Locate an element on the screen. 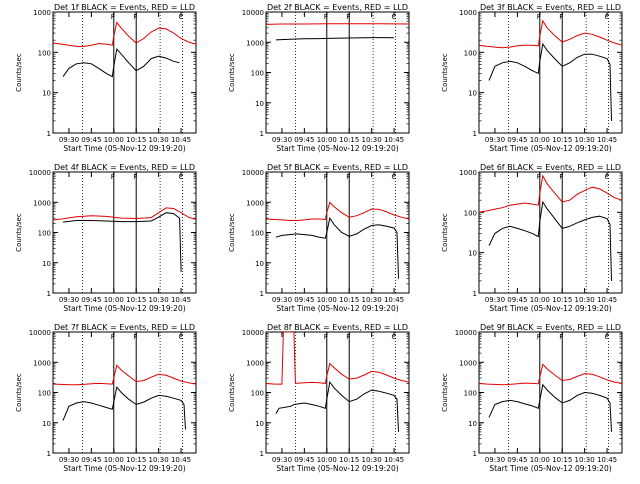  panel-title: Det 6f BLACK = Events, RED = LLD is located at coordinates (550, 167).